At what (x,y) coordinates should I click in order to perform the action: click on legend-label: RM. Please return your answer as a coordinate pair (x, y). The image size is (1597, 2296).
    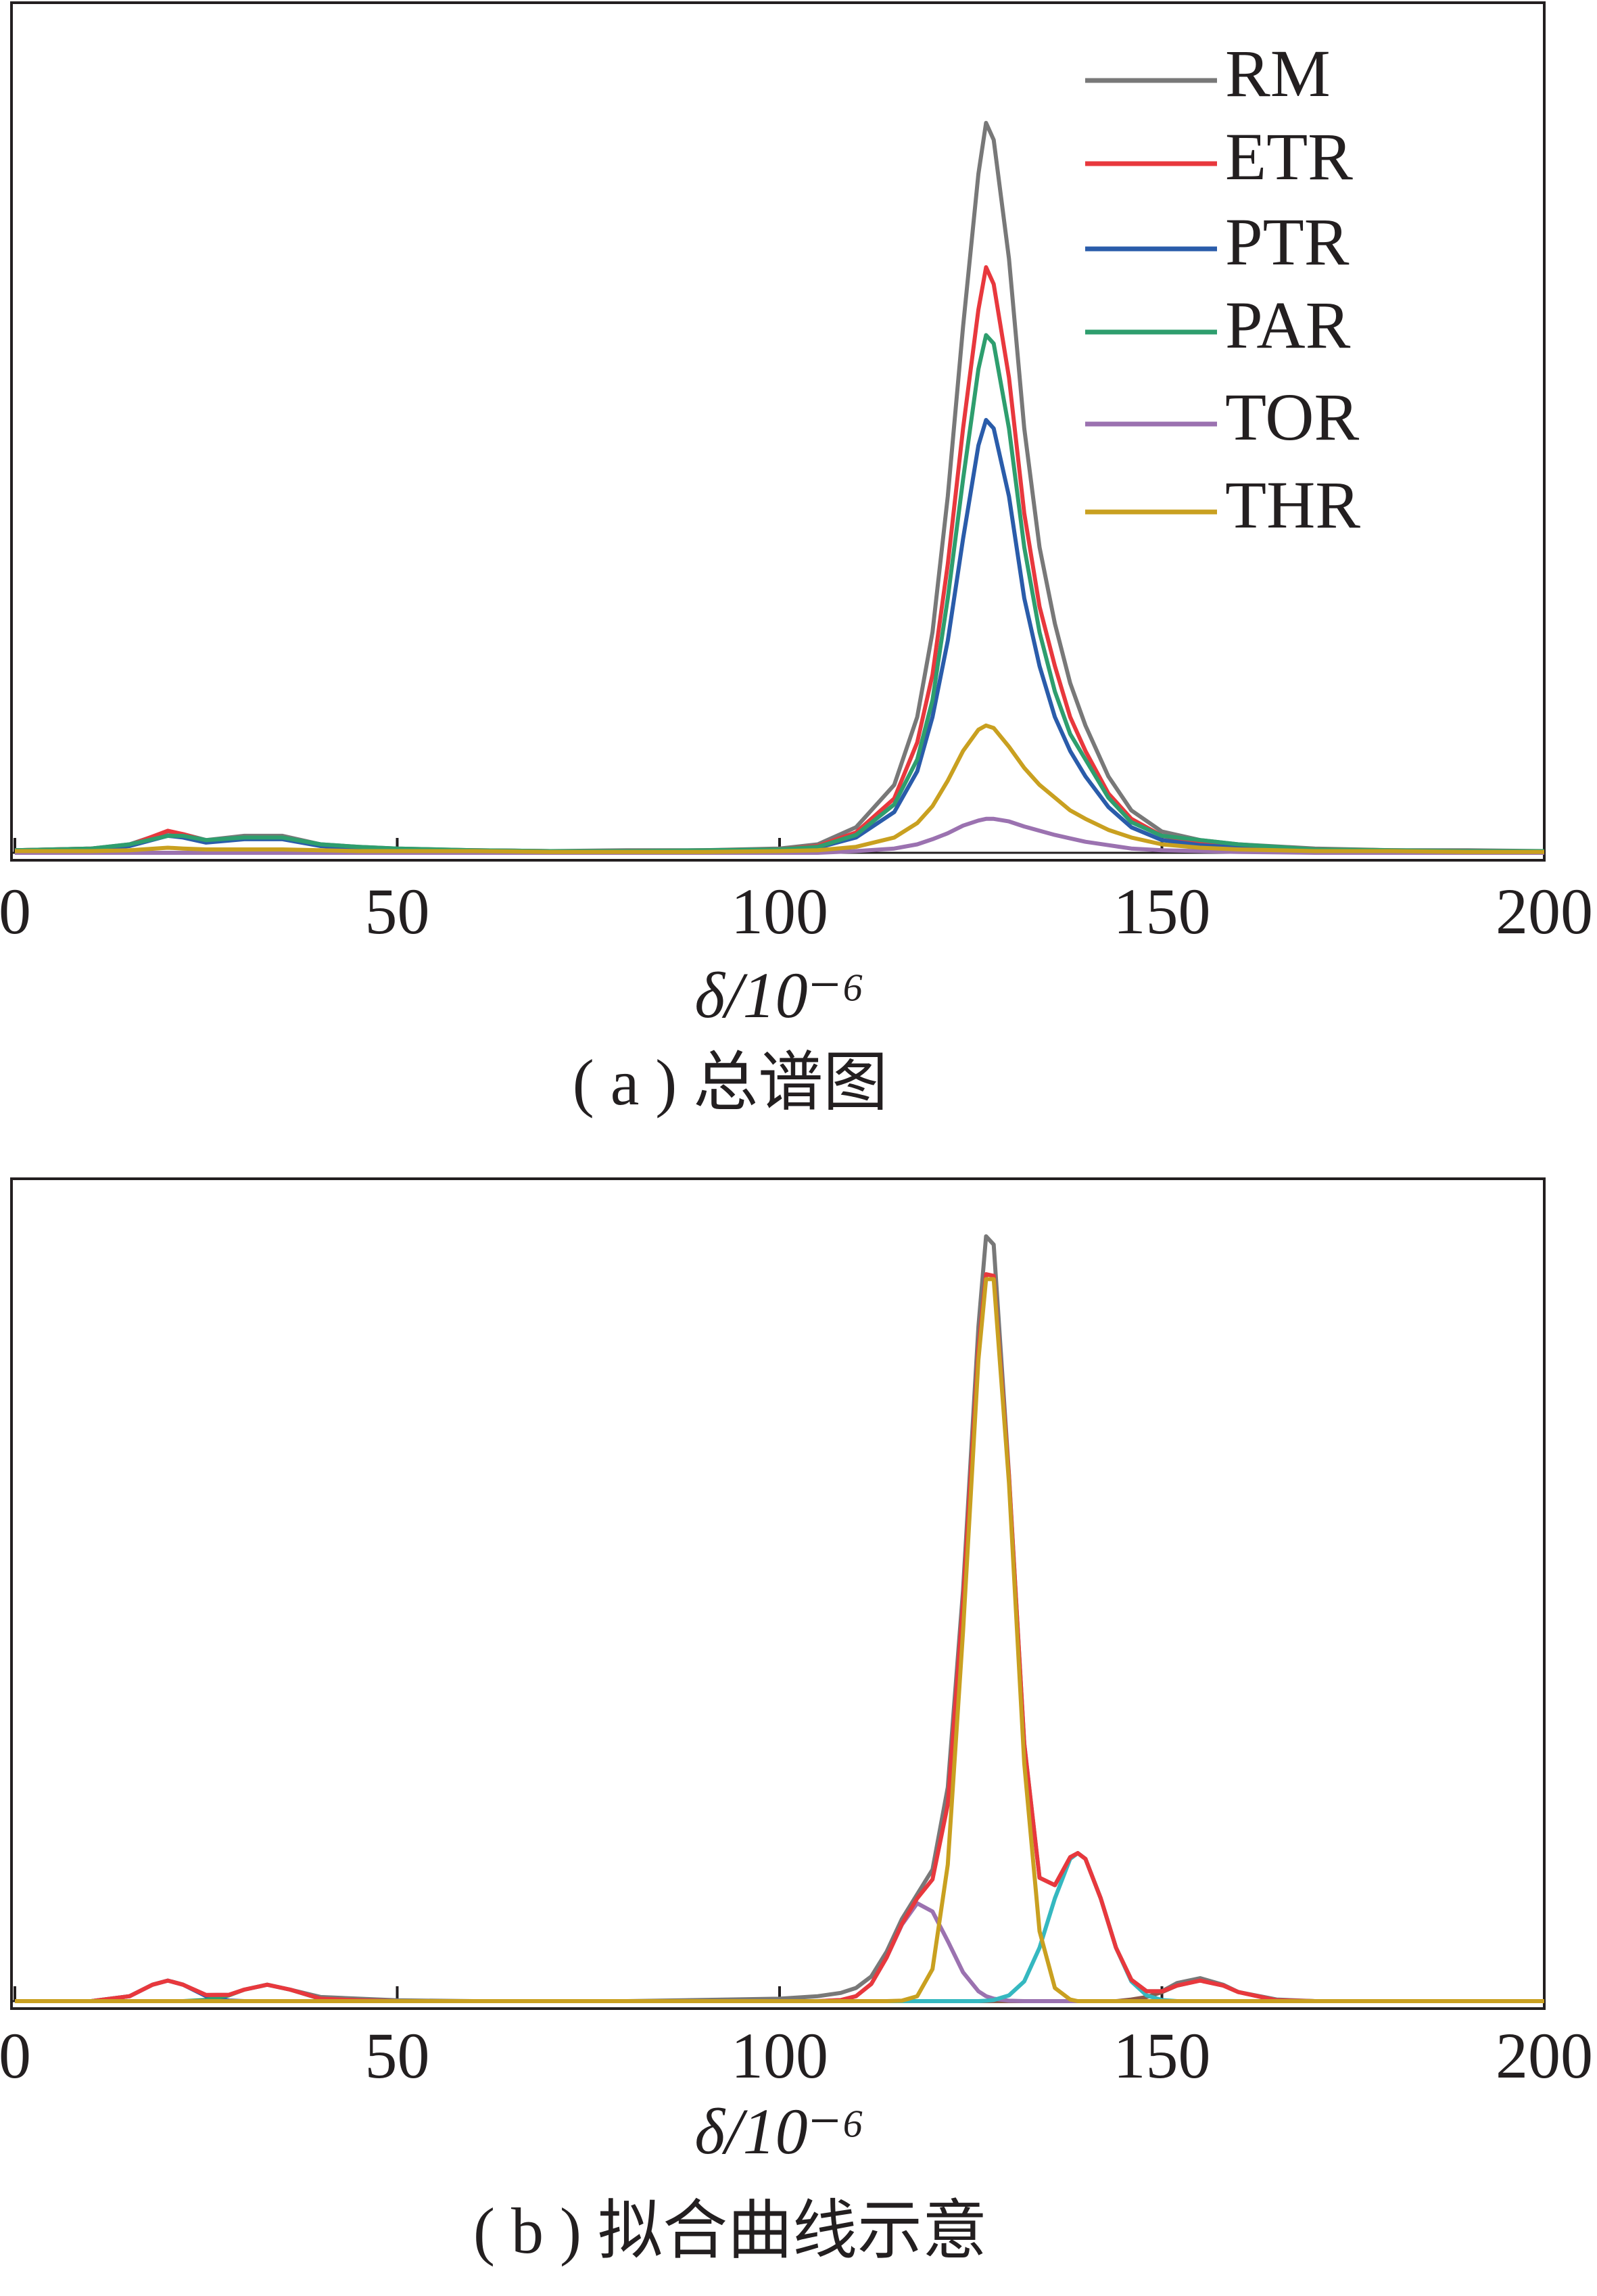
    Looking at the image, I should click on (1278, 74).